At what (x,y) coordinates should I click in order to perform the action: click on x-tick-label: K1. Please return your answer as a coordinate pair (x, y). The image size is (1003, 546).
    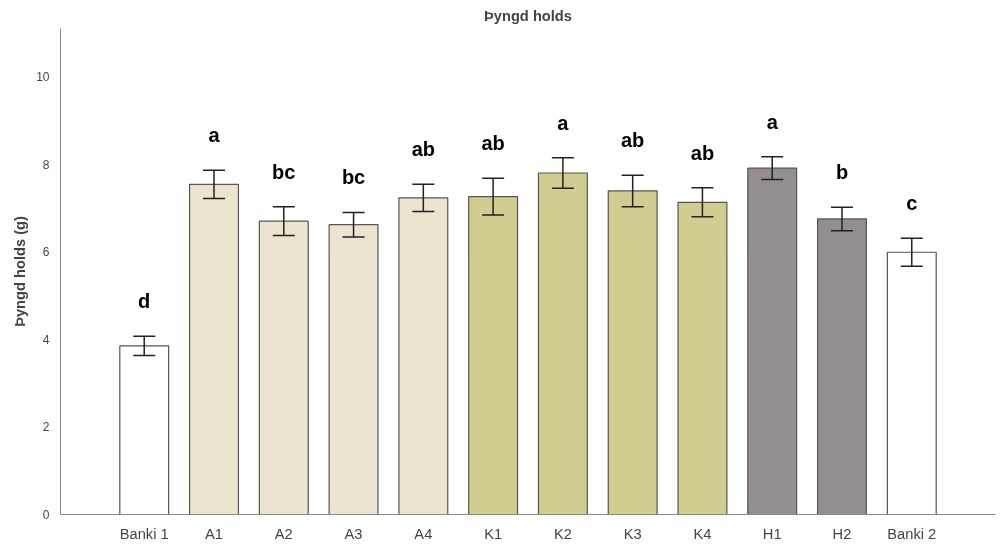
    Looking at the image, I should click on (493, 533).